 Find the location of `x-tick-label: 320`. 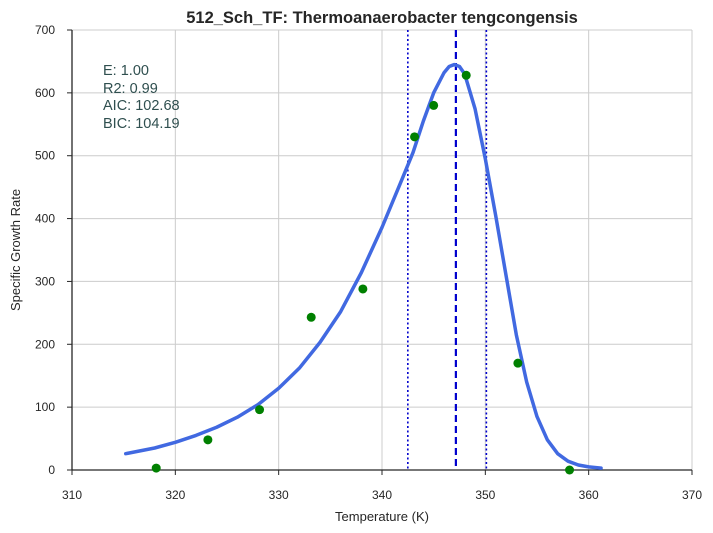

x-tick-label: 320 is located at coordinates (175, 495).